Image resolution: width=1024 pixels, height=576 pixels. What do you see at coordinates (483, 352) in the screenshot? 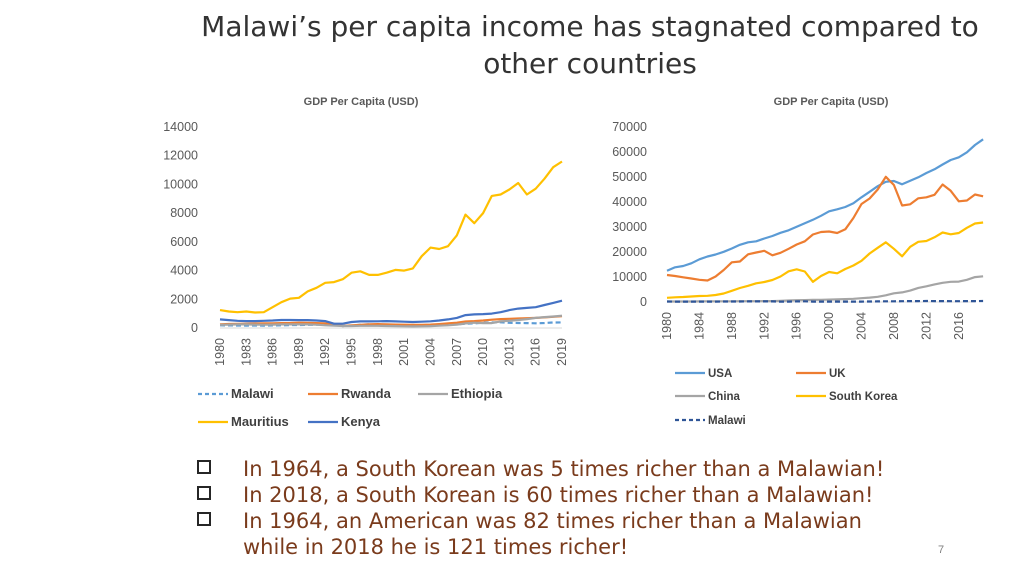
I see `x-tick-label: 2010` at bounding box center [483, 352].